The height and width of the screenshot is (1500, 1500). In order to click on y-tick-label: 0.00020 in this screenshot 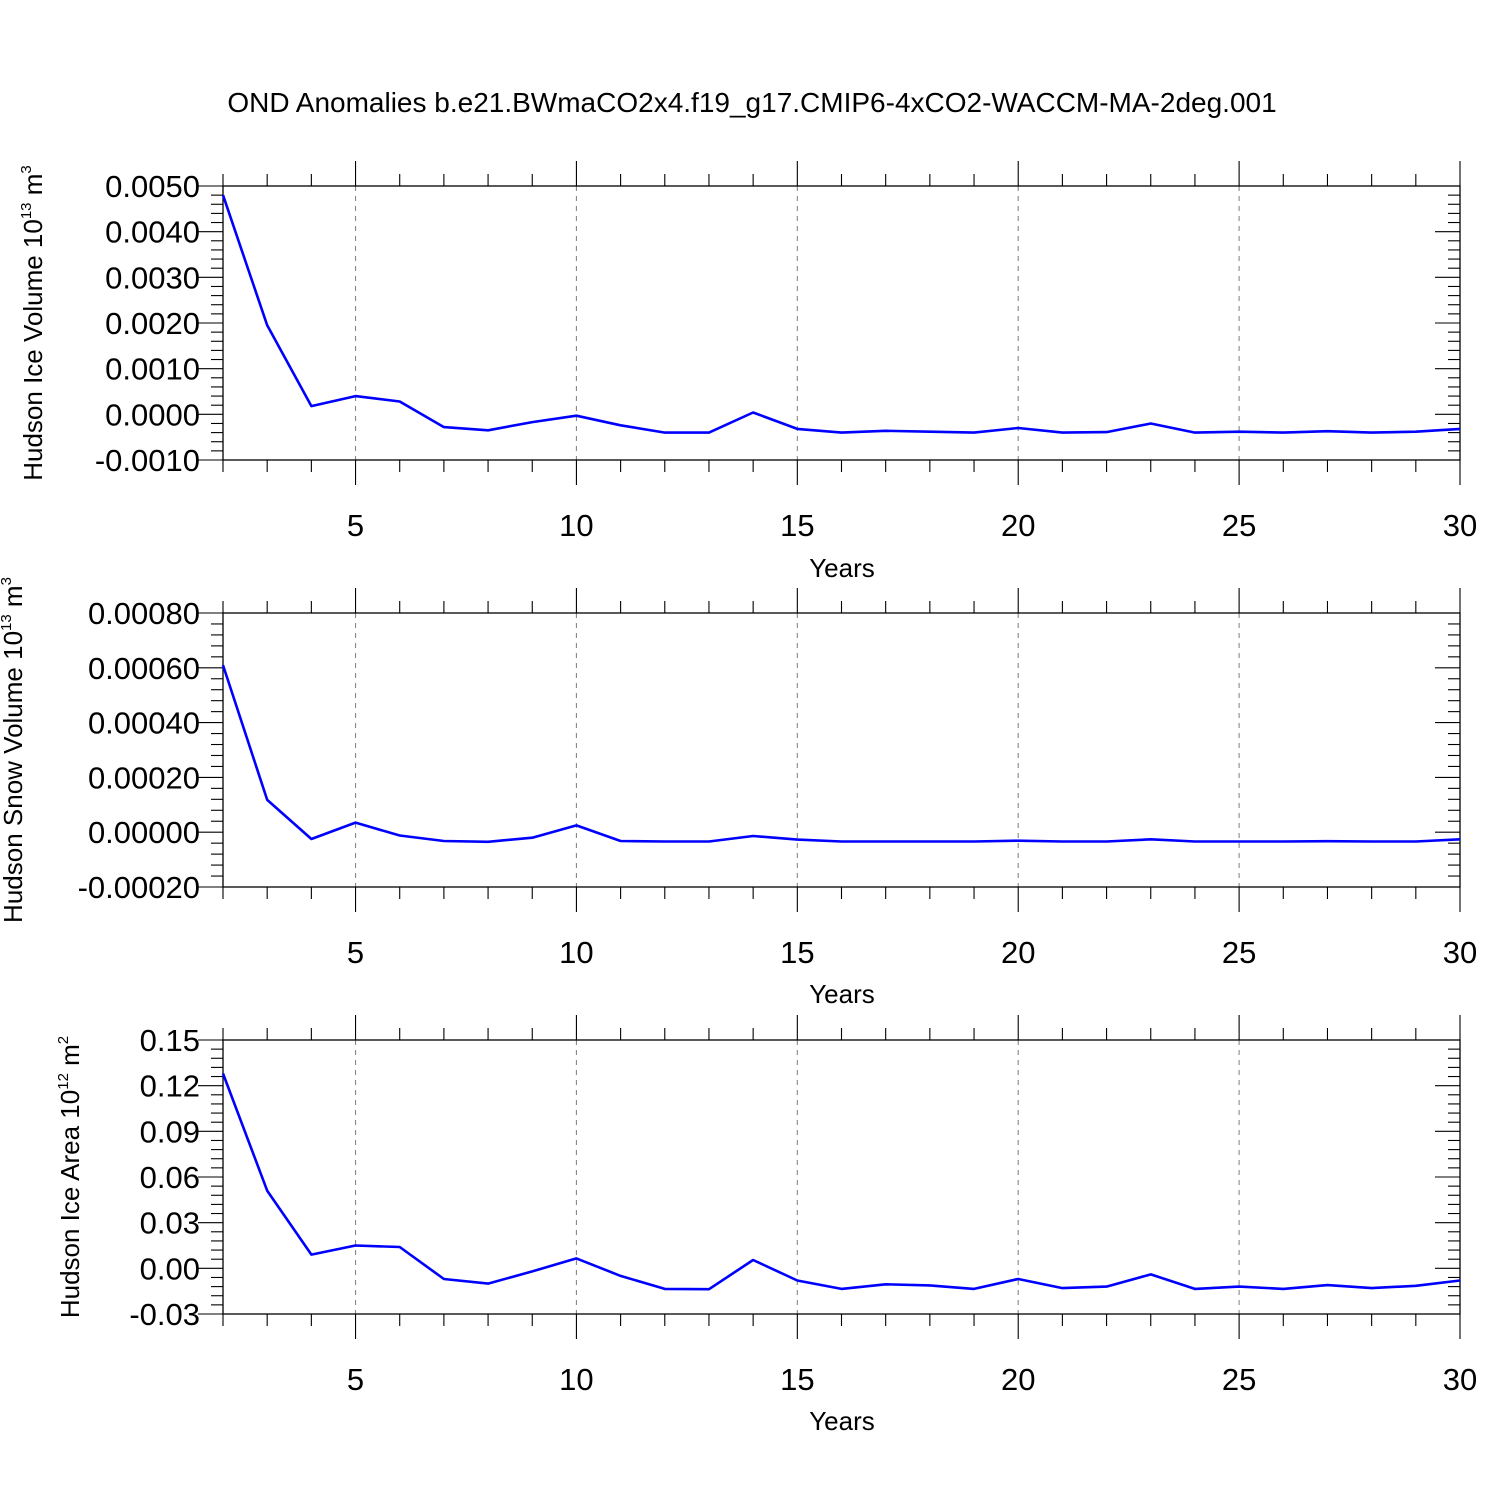, I will do `click(144, 777)`.